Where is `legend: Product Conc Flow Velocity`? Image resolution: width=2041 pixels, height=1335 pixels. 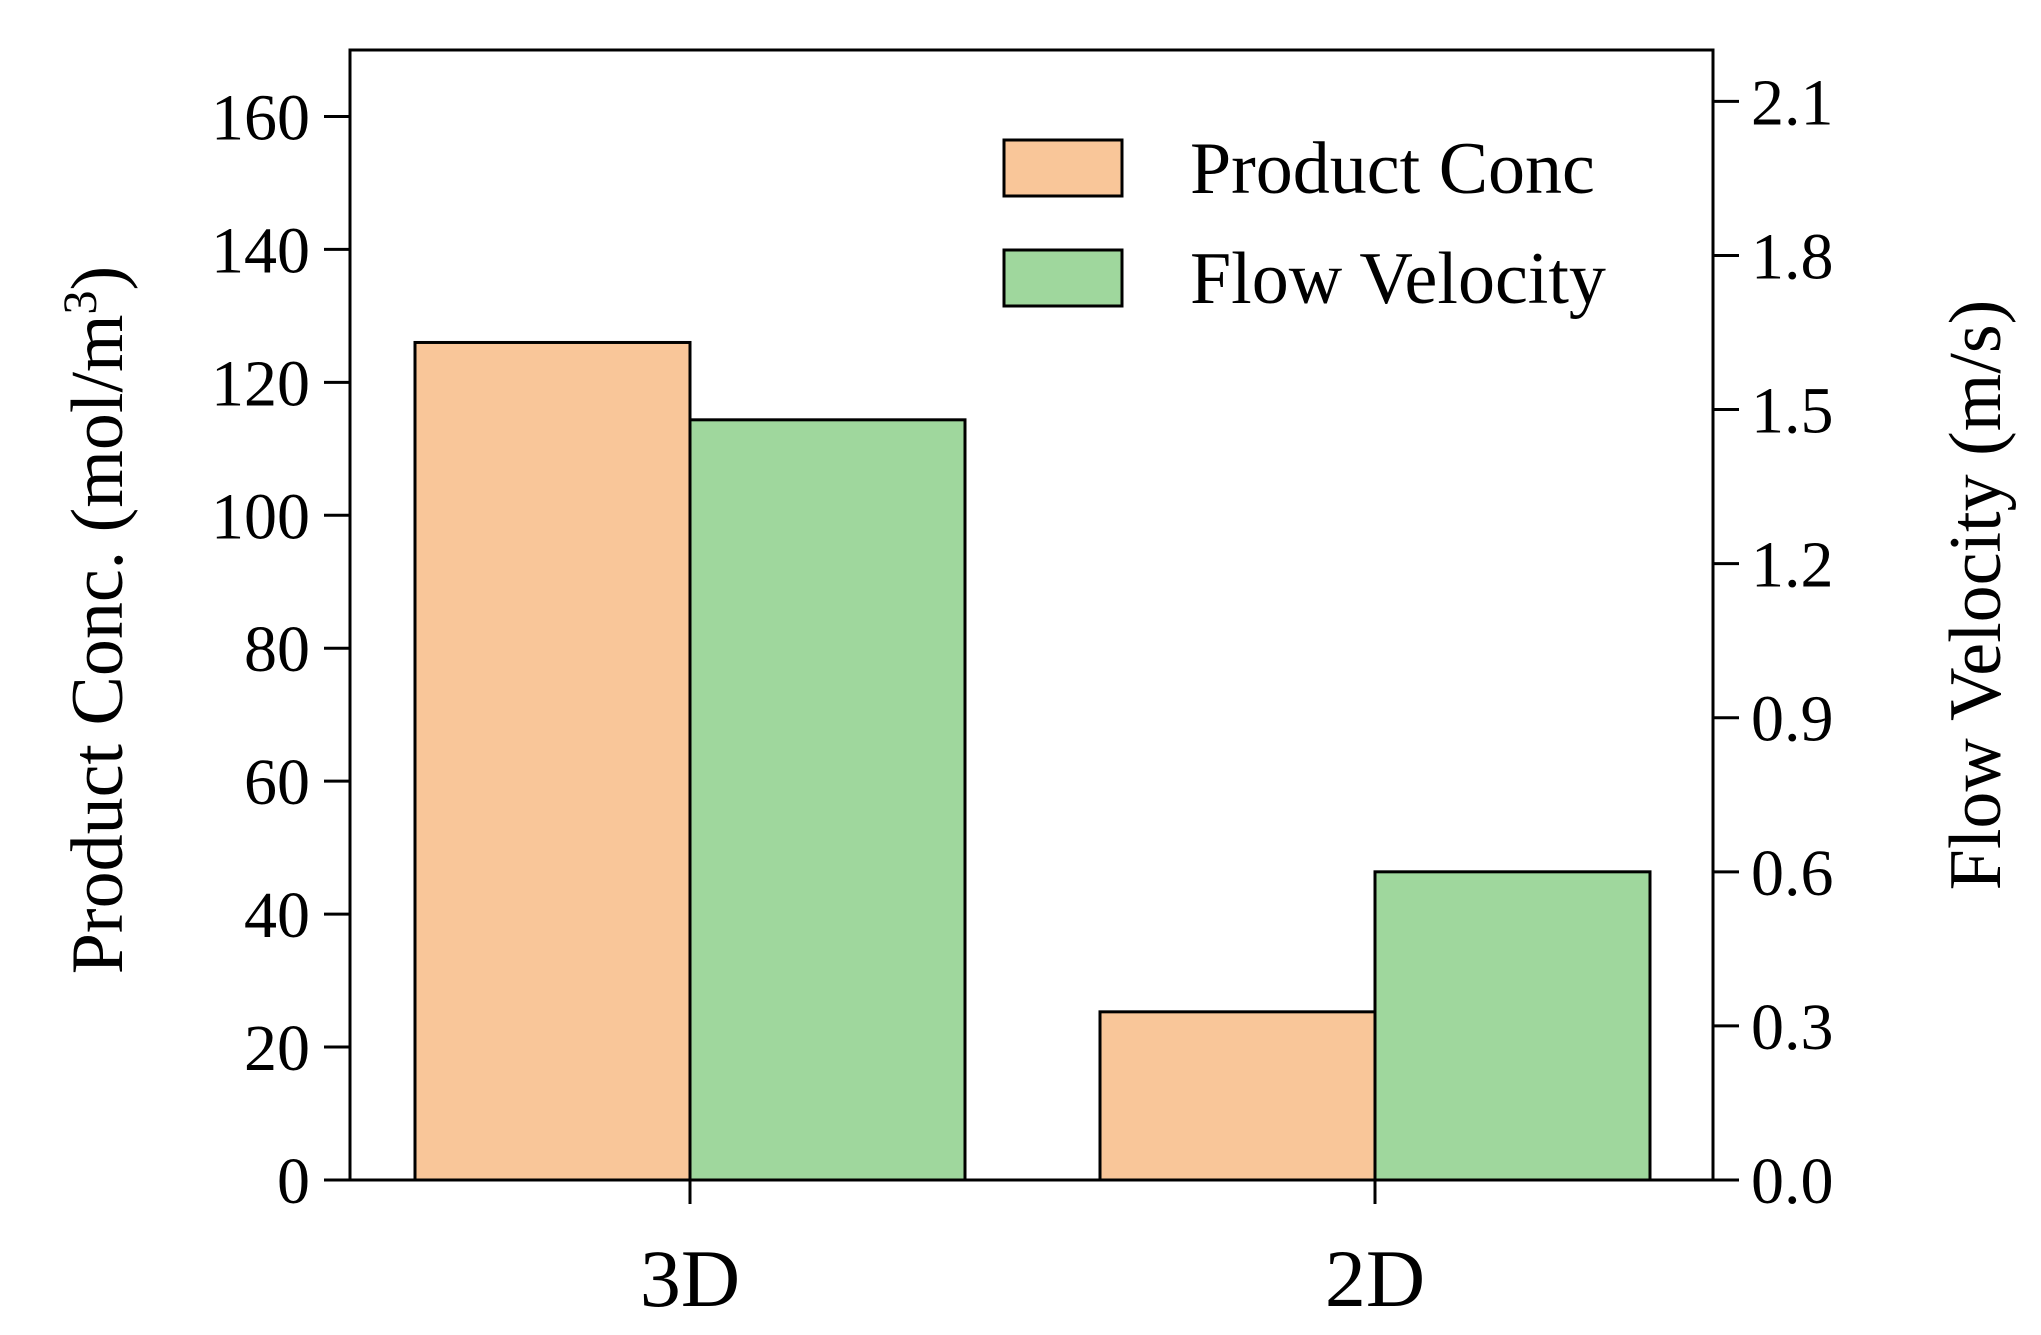 legend: Product Conc Flow Velocity is located at coordinates (1304, 224).